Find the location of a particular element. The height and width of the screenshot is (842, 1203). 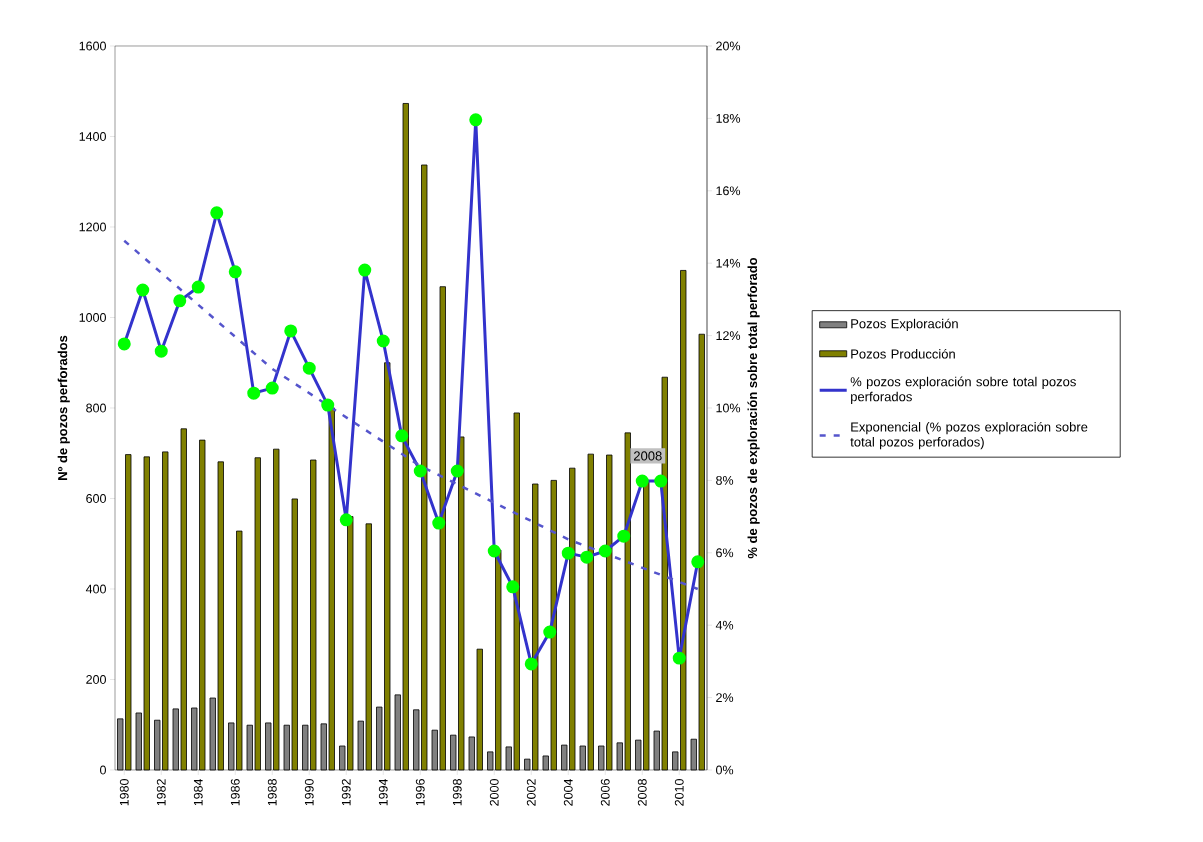

y-tick-label: 600 is located at coordinates (96, 498).